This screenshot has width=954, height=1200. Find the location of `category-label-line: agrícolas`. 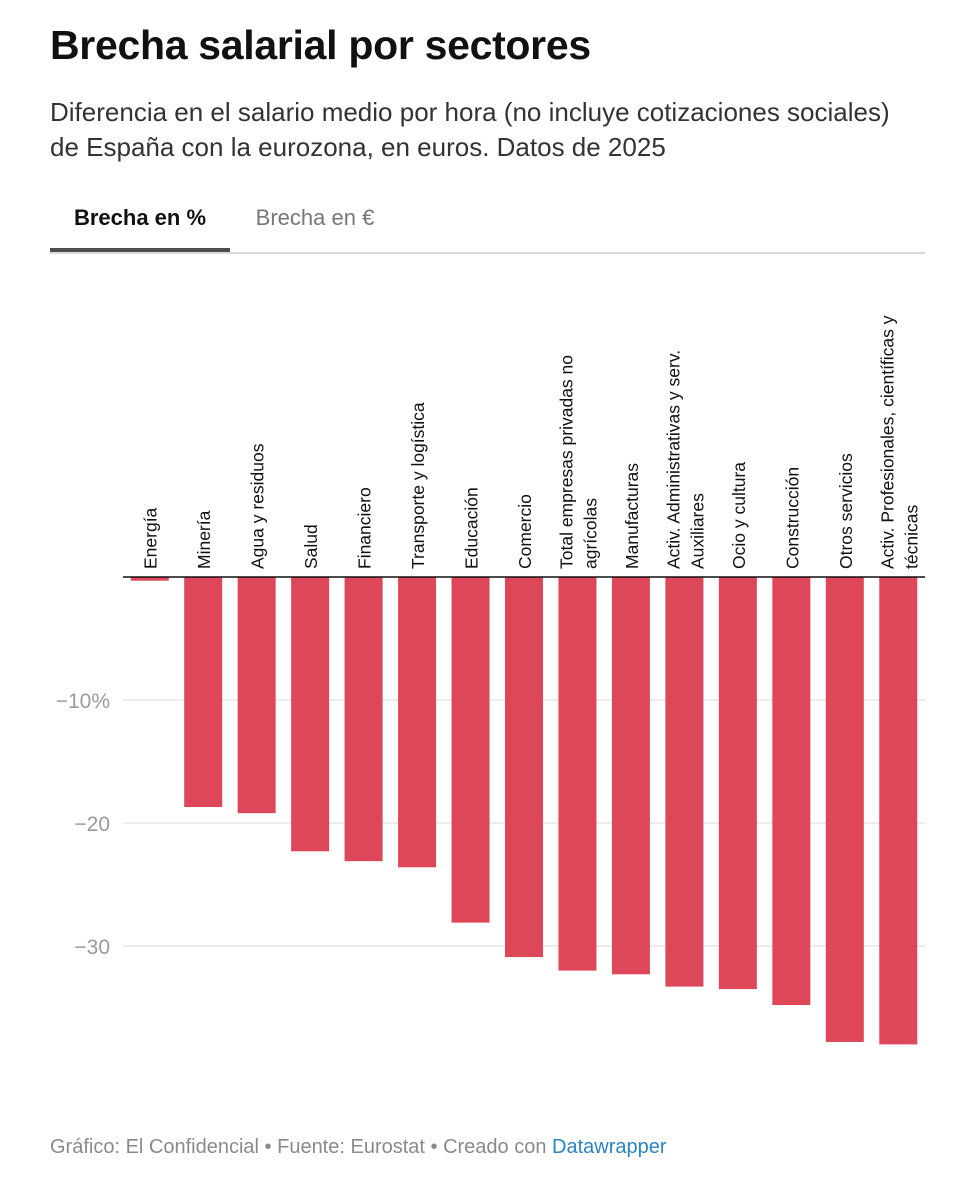

category-label-line: agrícolas is located at coordinates (590, 533).